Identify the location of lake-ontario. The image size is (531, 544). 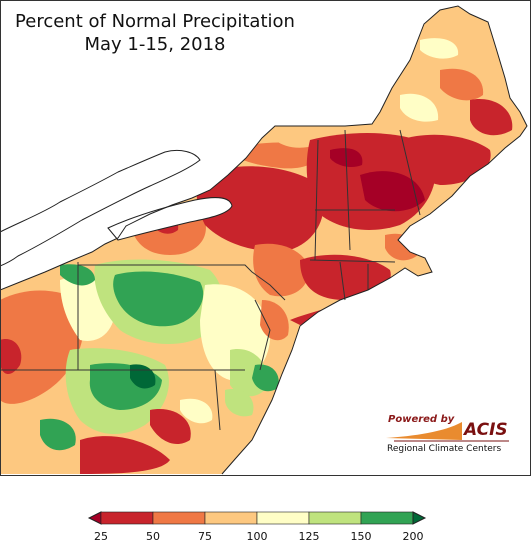
(170, 219).